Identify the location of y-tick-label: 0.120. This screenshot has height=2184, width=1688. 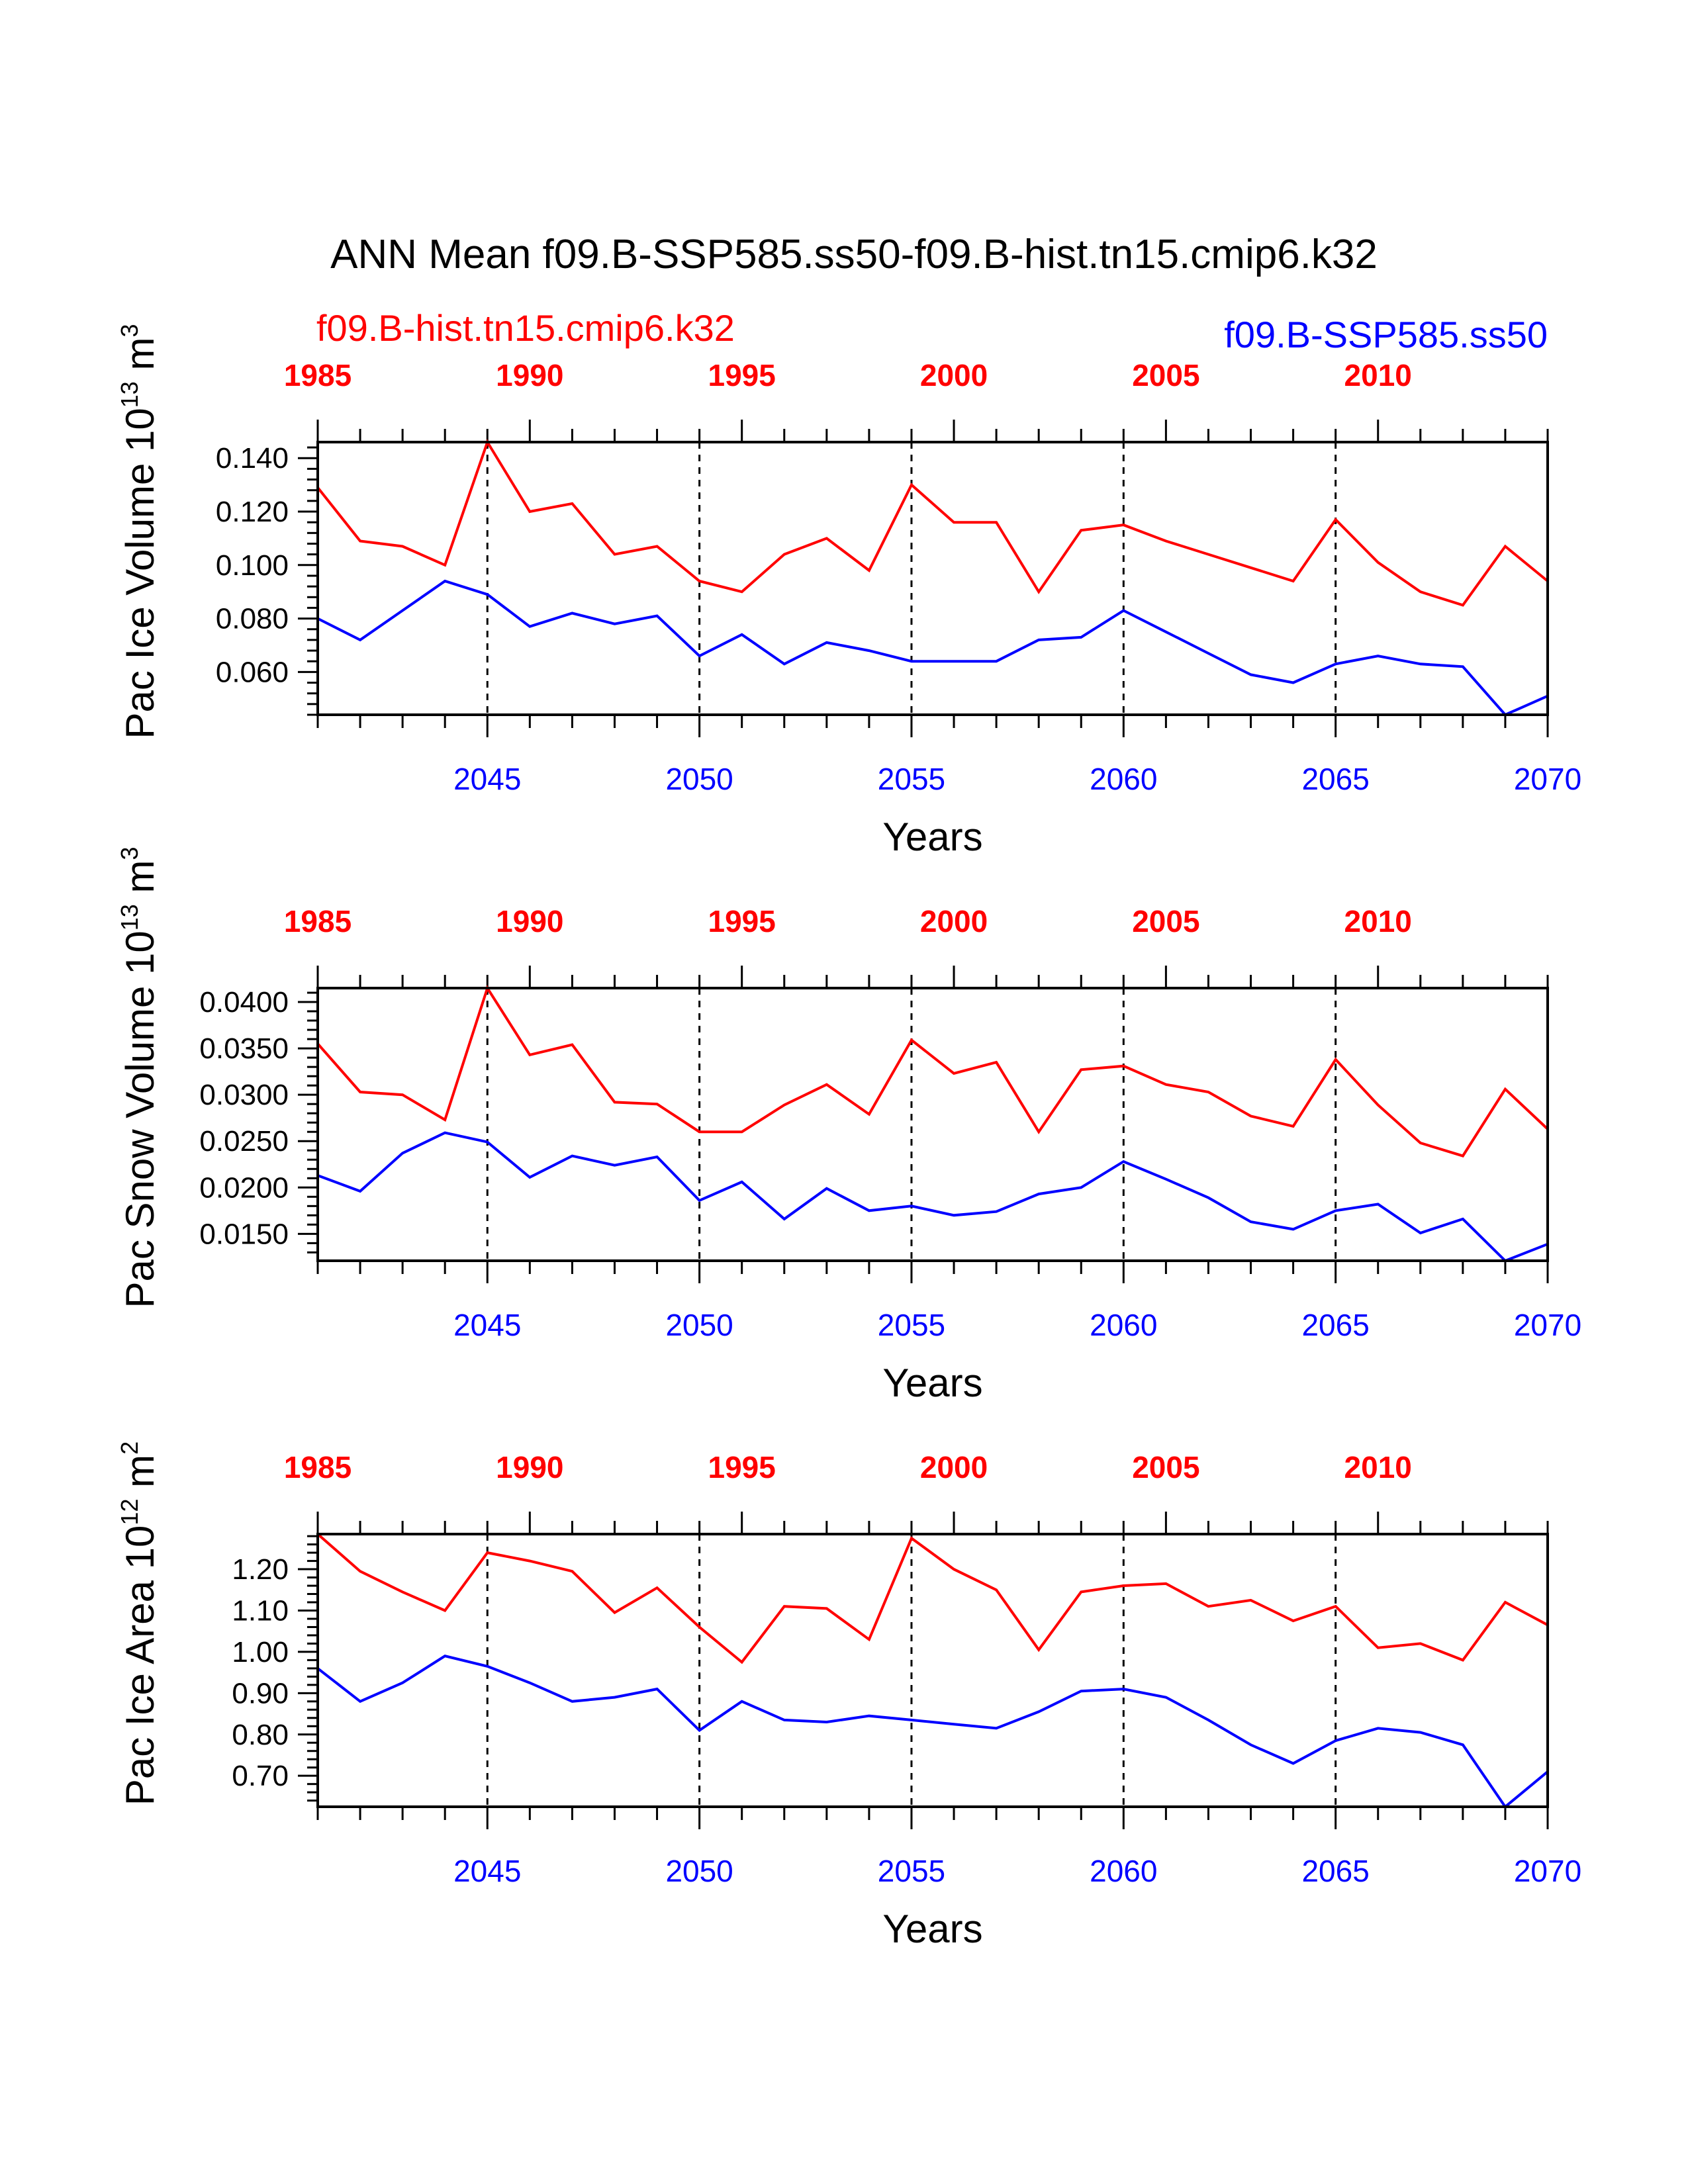
(252, 512).